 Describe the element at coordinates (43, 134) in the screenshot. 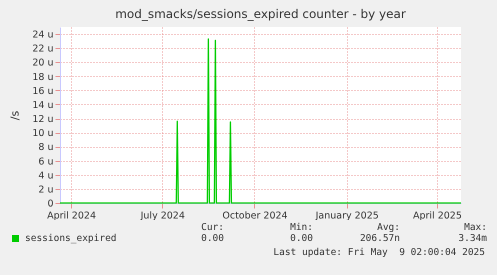

I see `y-tick-label: 10 u` at that location.